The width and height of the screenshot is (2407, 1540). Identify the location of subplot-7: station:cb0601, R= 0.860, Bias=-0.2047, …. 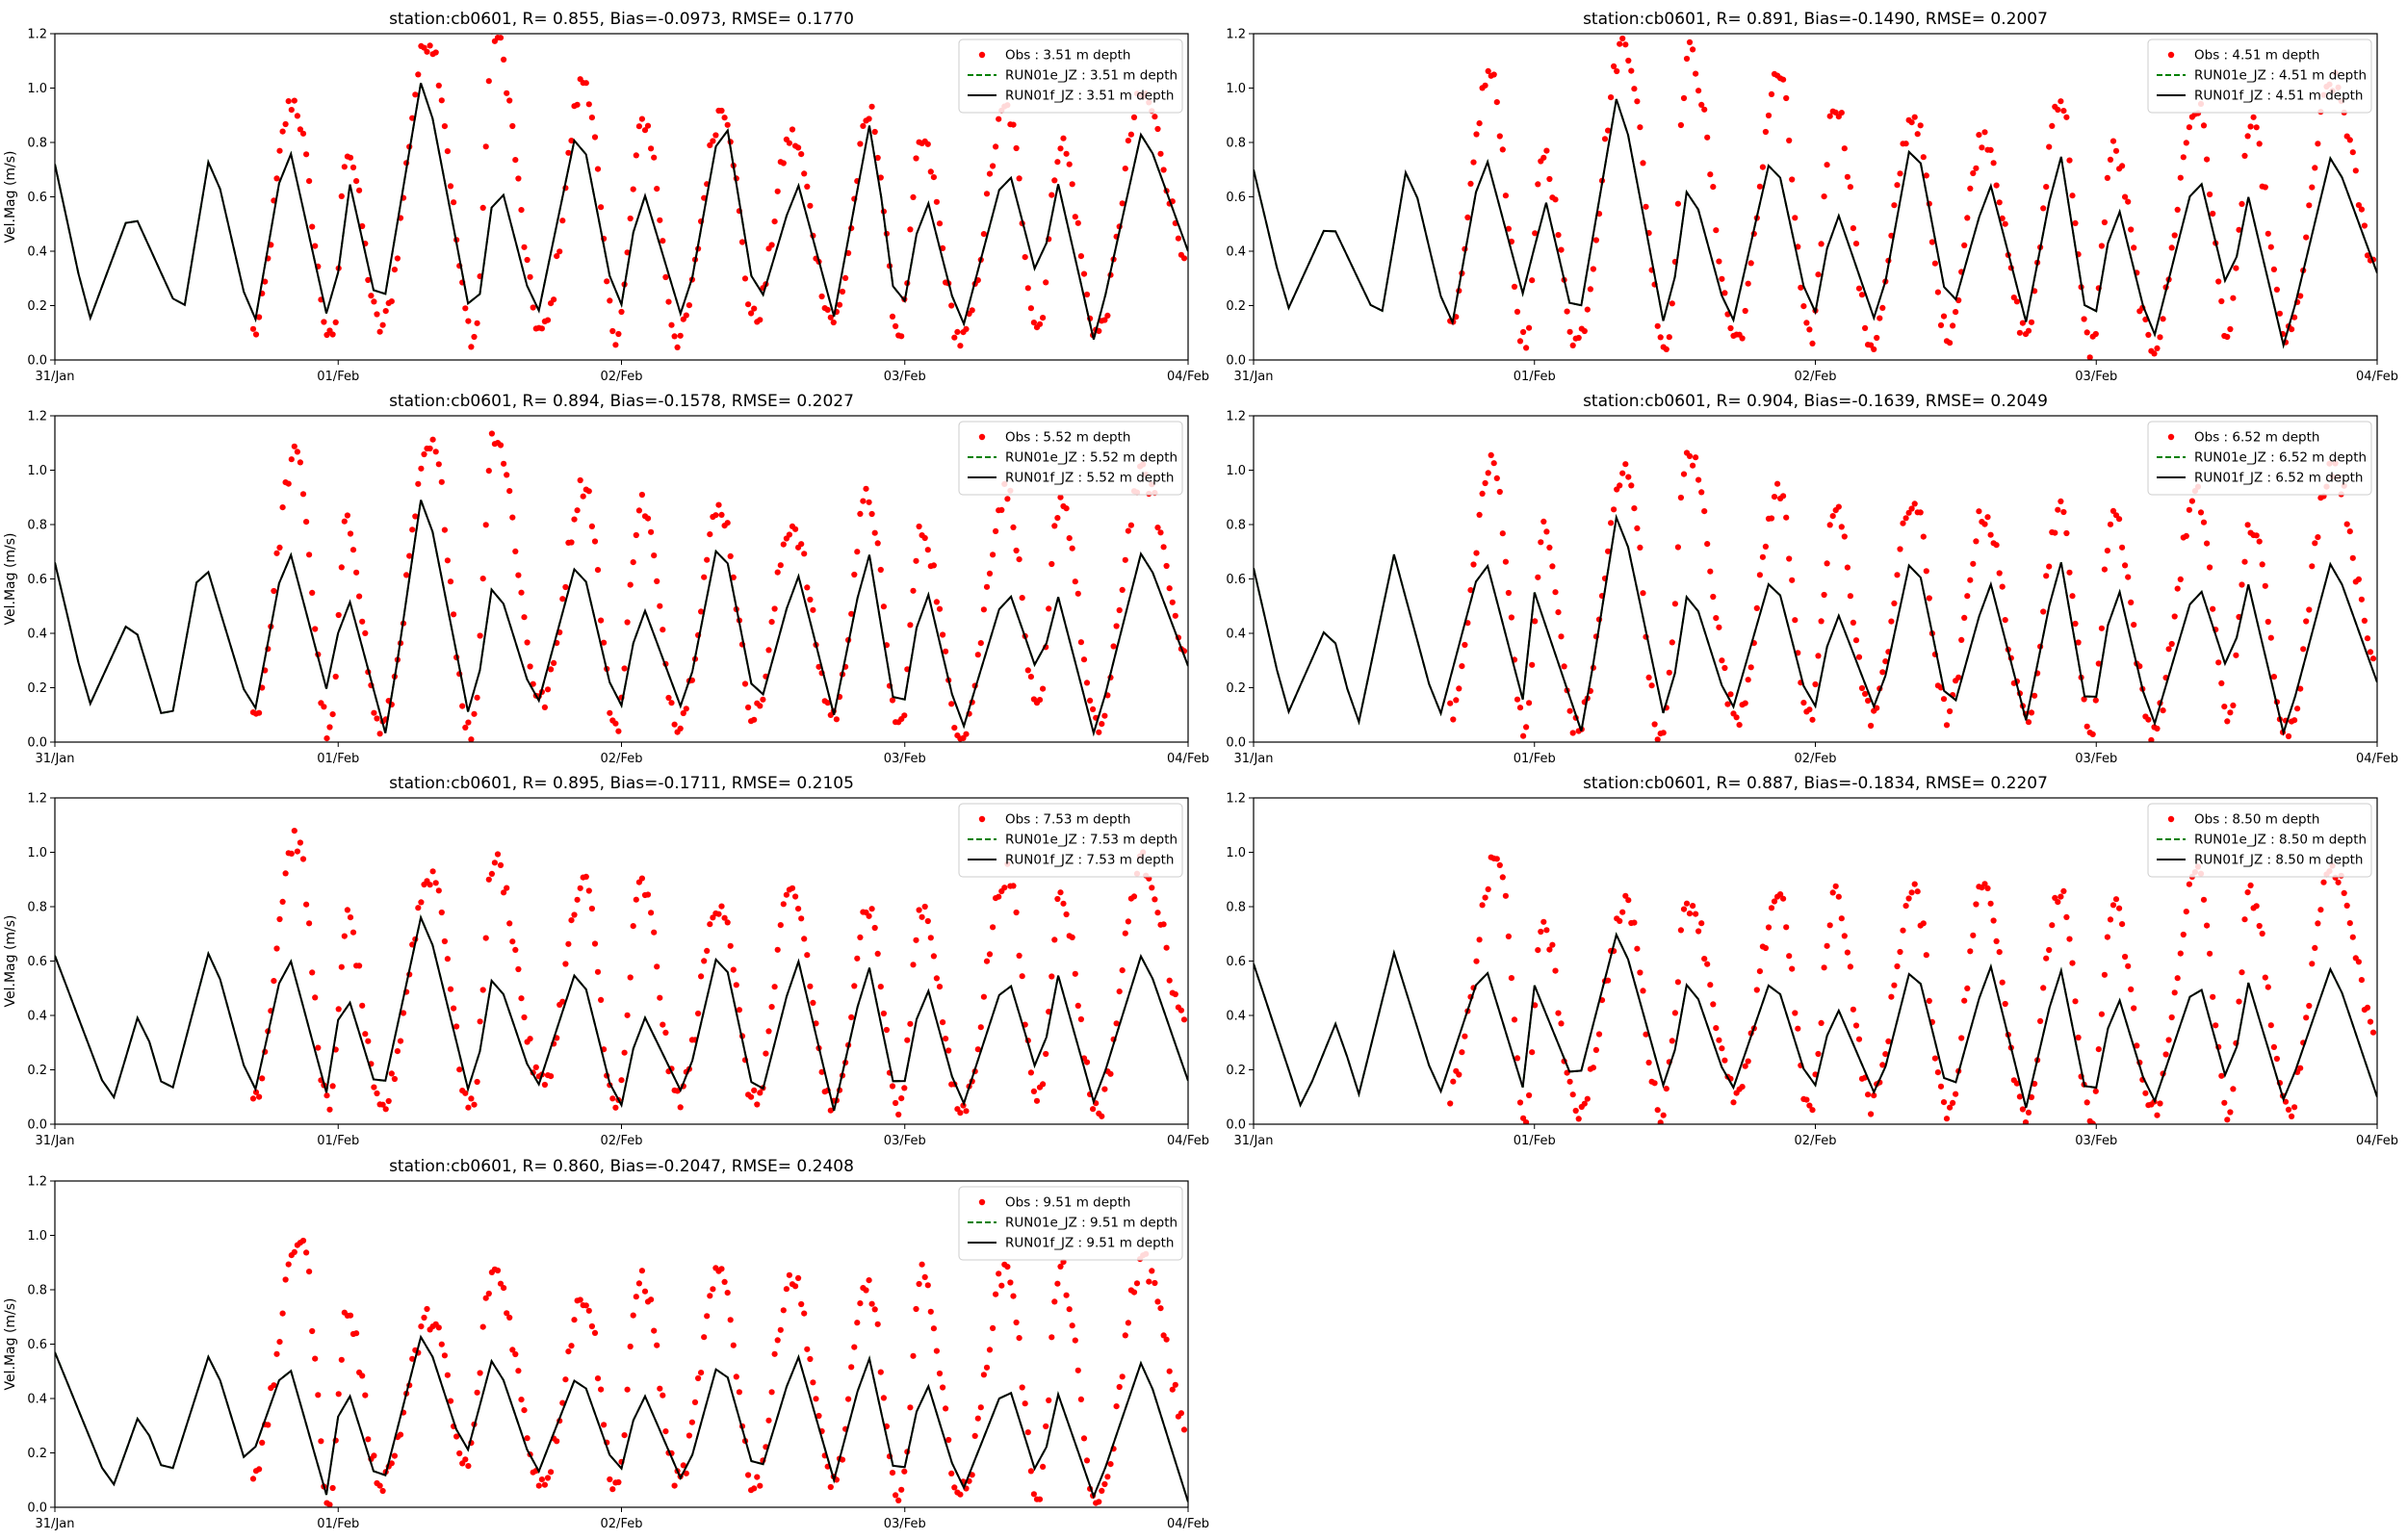
(606, 1344).